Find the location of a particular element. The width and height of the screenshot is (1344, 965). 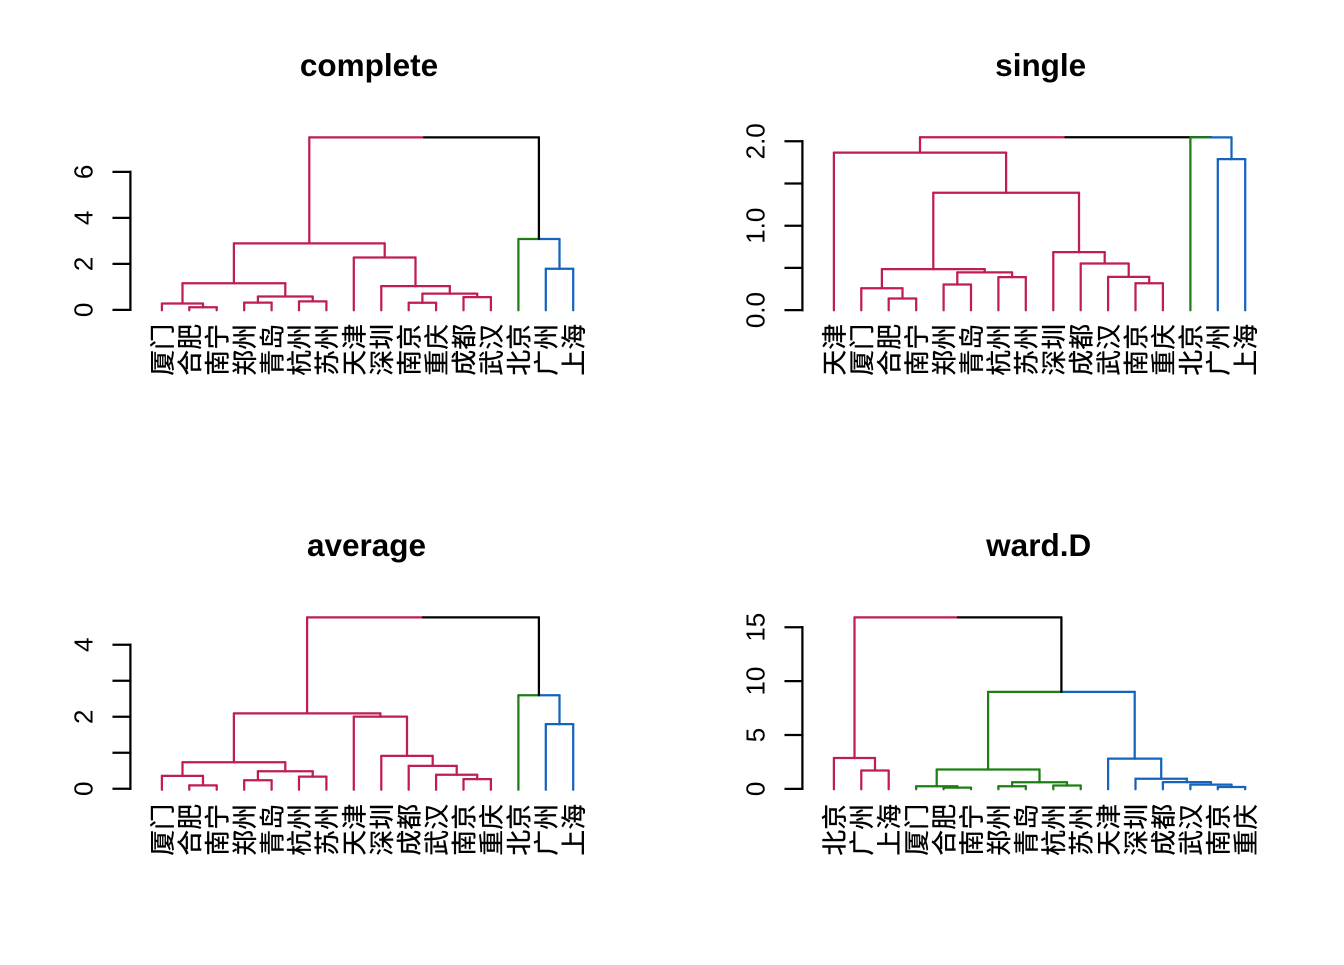

svg-text: average is located at coordinates (366, 545).